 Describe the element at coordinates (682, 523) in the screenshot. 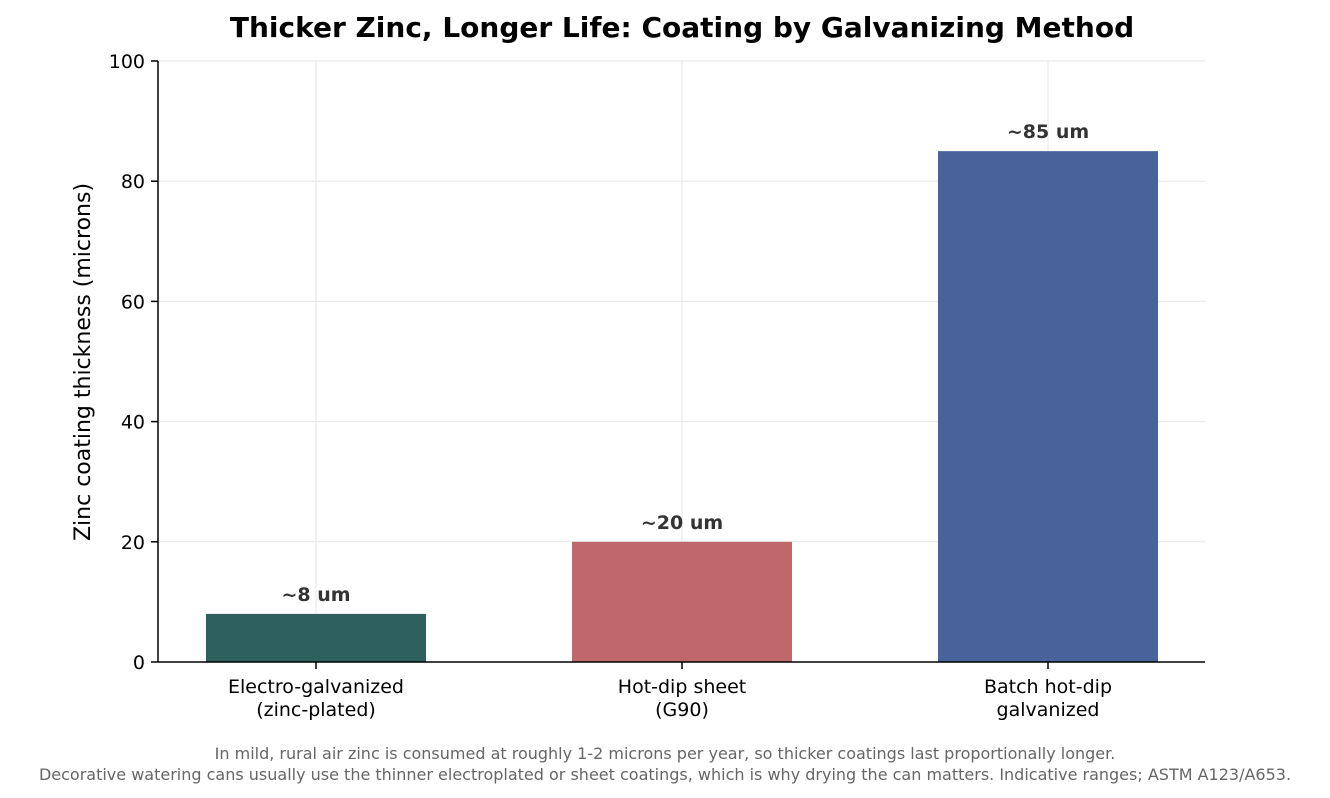

I see `data-label: ~20 um` at that location.